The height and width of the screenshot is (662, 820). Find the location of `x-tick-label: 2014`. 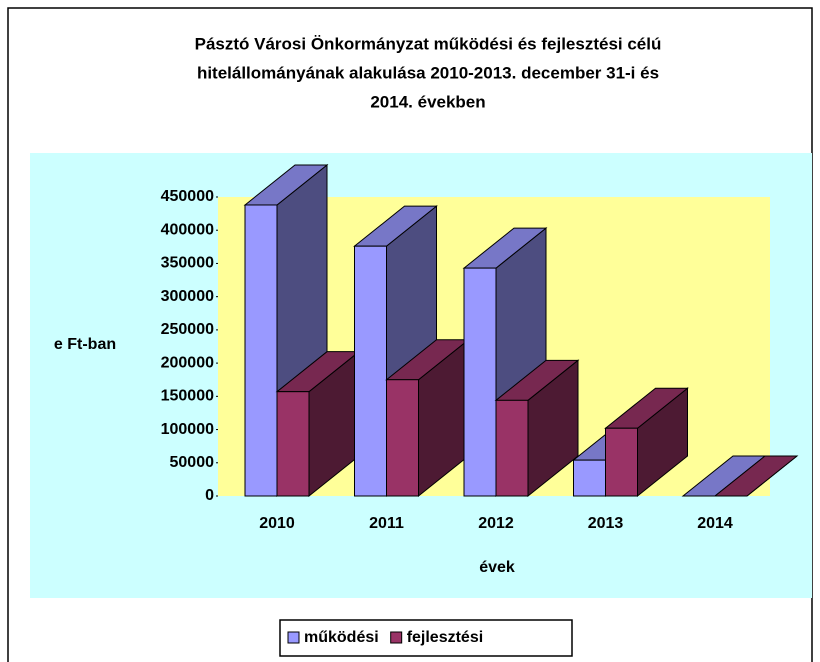

x-tick-label: 2014 is located at coordinates (715, 523).